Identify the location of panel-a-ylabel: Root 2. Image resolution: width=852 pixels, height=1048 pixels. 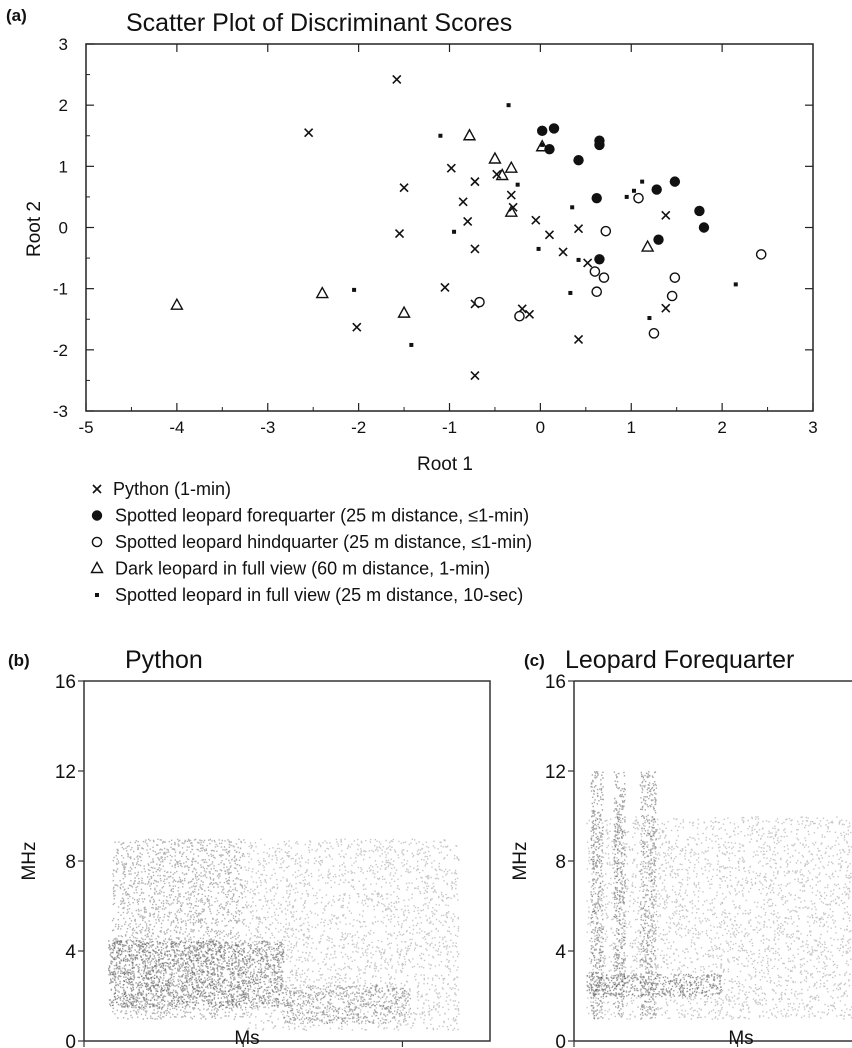
(34, 229).